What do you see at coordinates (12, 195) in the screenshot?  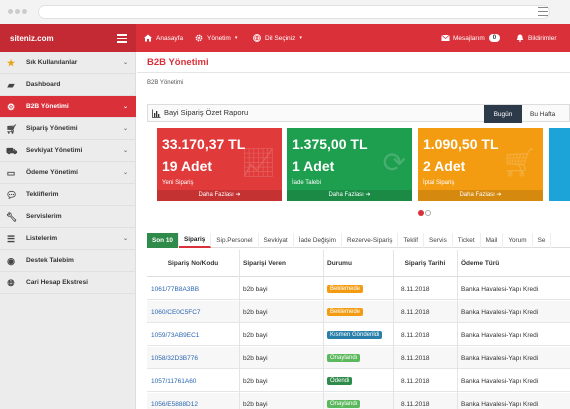 I see `chat-icon: 💬︎` at bounding box center [12, 195].